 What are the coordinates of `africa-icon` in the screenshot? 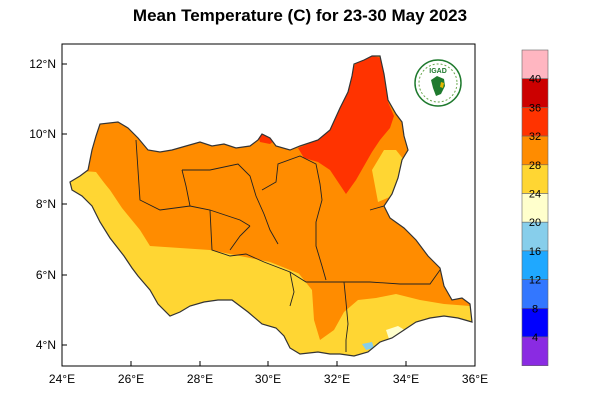 It's located at (438, 86).